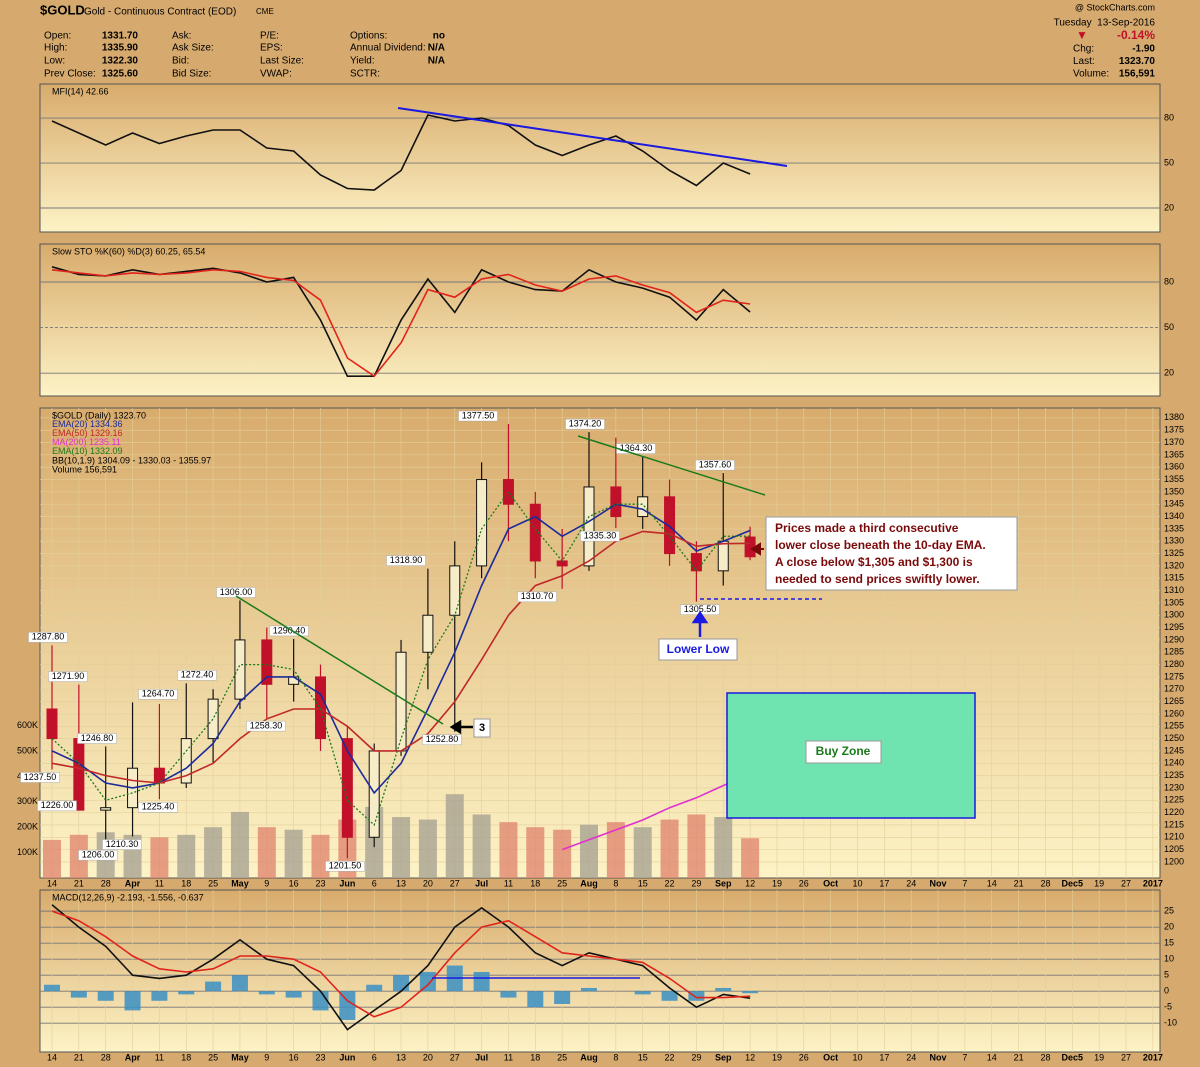 This screenshot has width=1200, height=1067. I want to click on x-tick-label: Aug, so click(589, 1057).